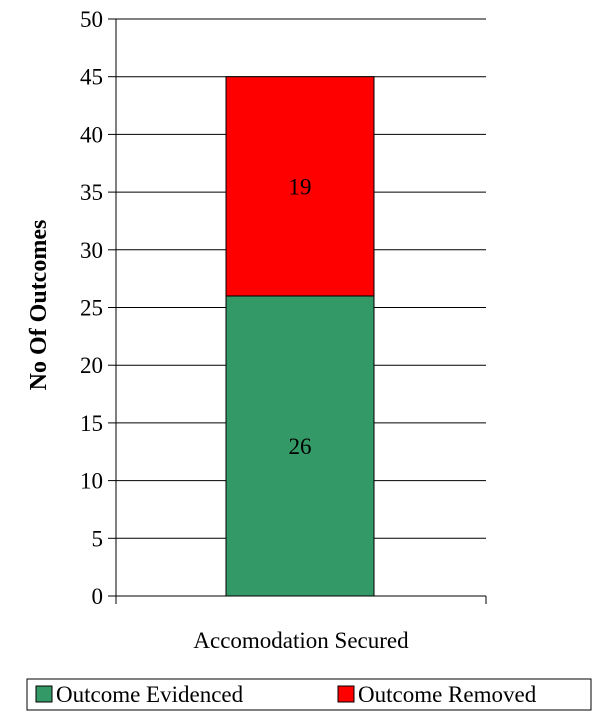  I want to click on legend-box, so click(309, 694).